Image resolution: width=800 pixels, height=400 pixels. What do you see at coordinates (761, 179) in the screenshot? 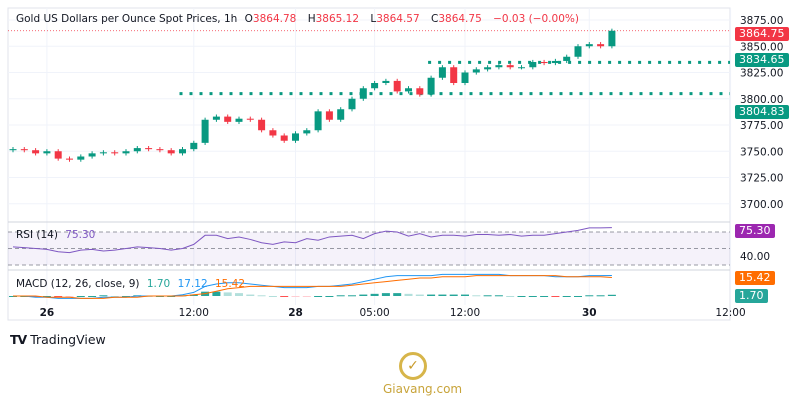
I see `y-tick-label: 3725.00` at bounding box center [761, 179].